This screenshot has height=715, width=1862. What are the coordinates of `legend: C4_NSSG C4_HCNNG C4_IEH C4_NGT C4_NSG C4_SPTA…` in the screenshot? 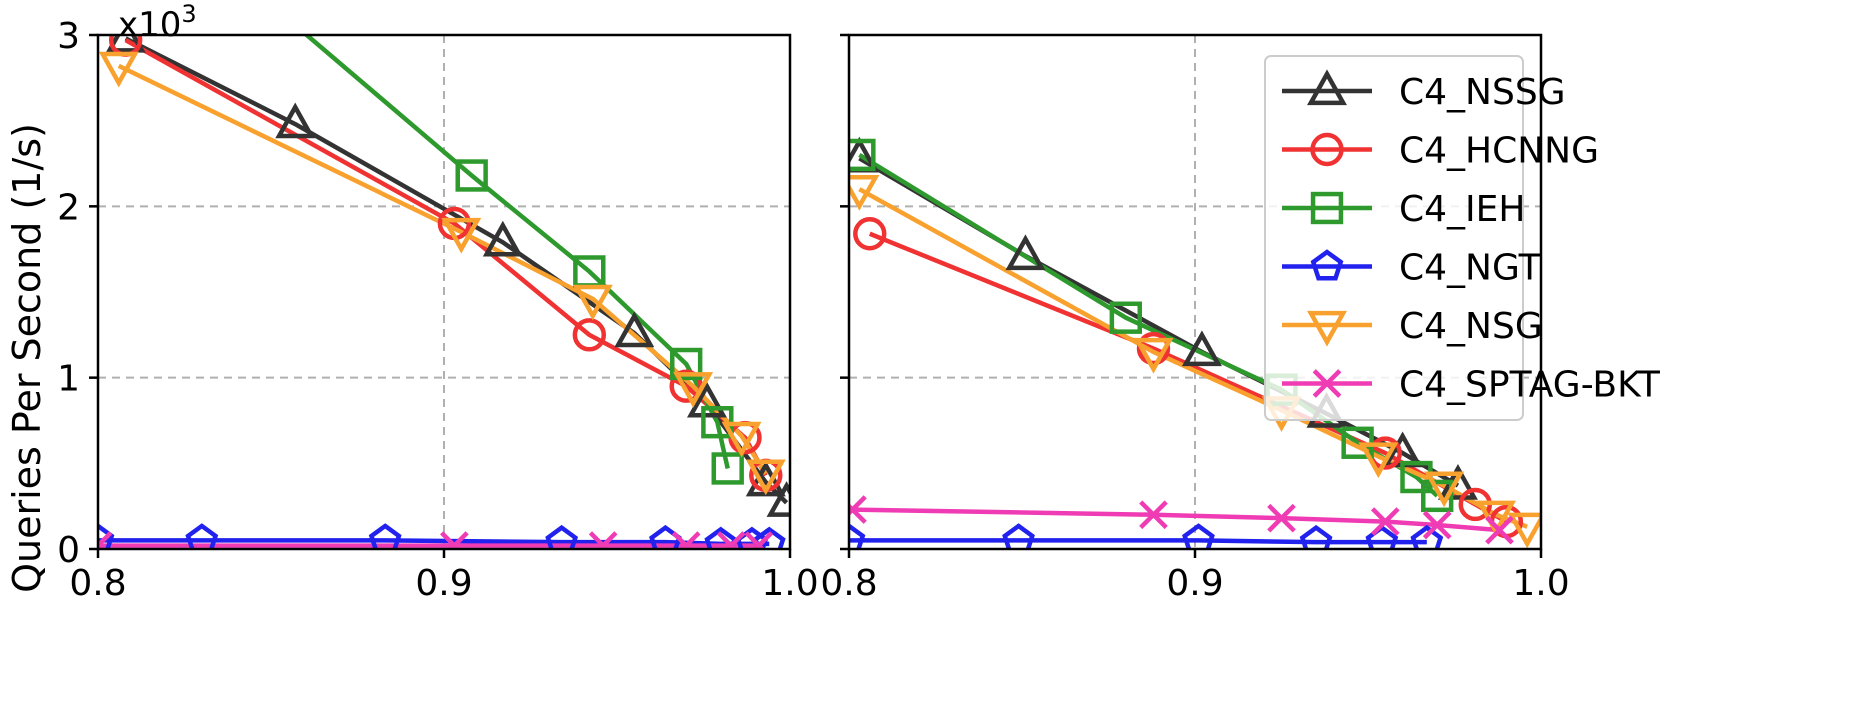 It's located at (1462, 238).